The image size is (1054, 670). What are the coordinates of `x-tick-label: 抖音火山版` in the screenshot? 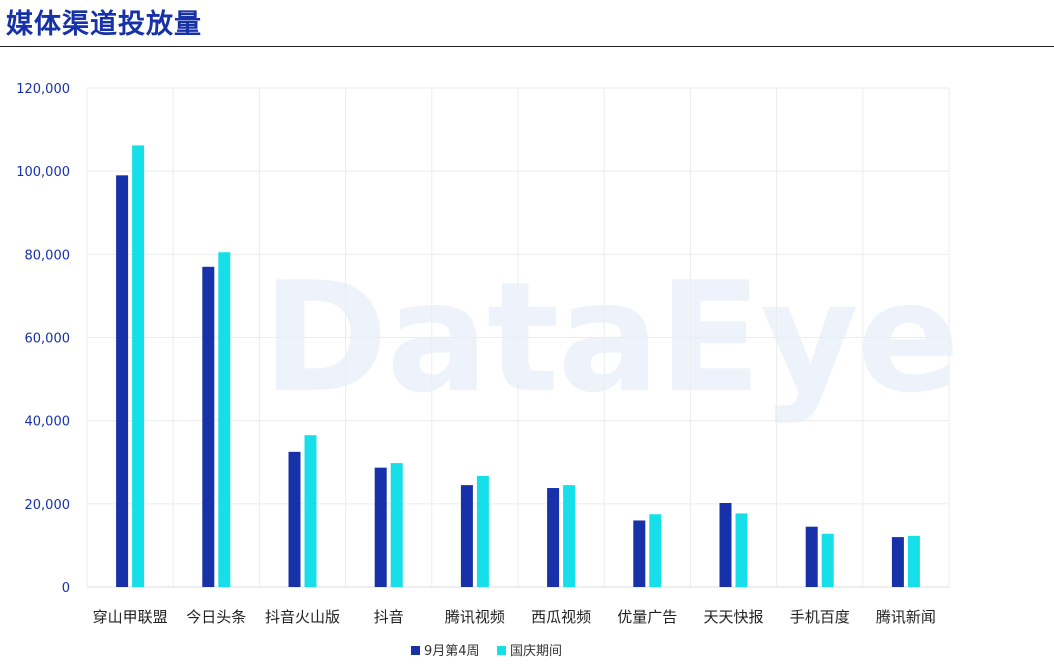 It's located at (302, 617).